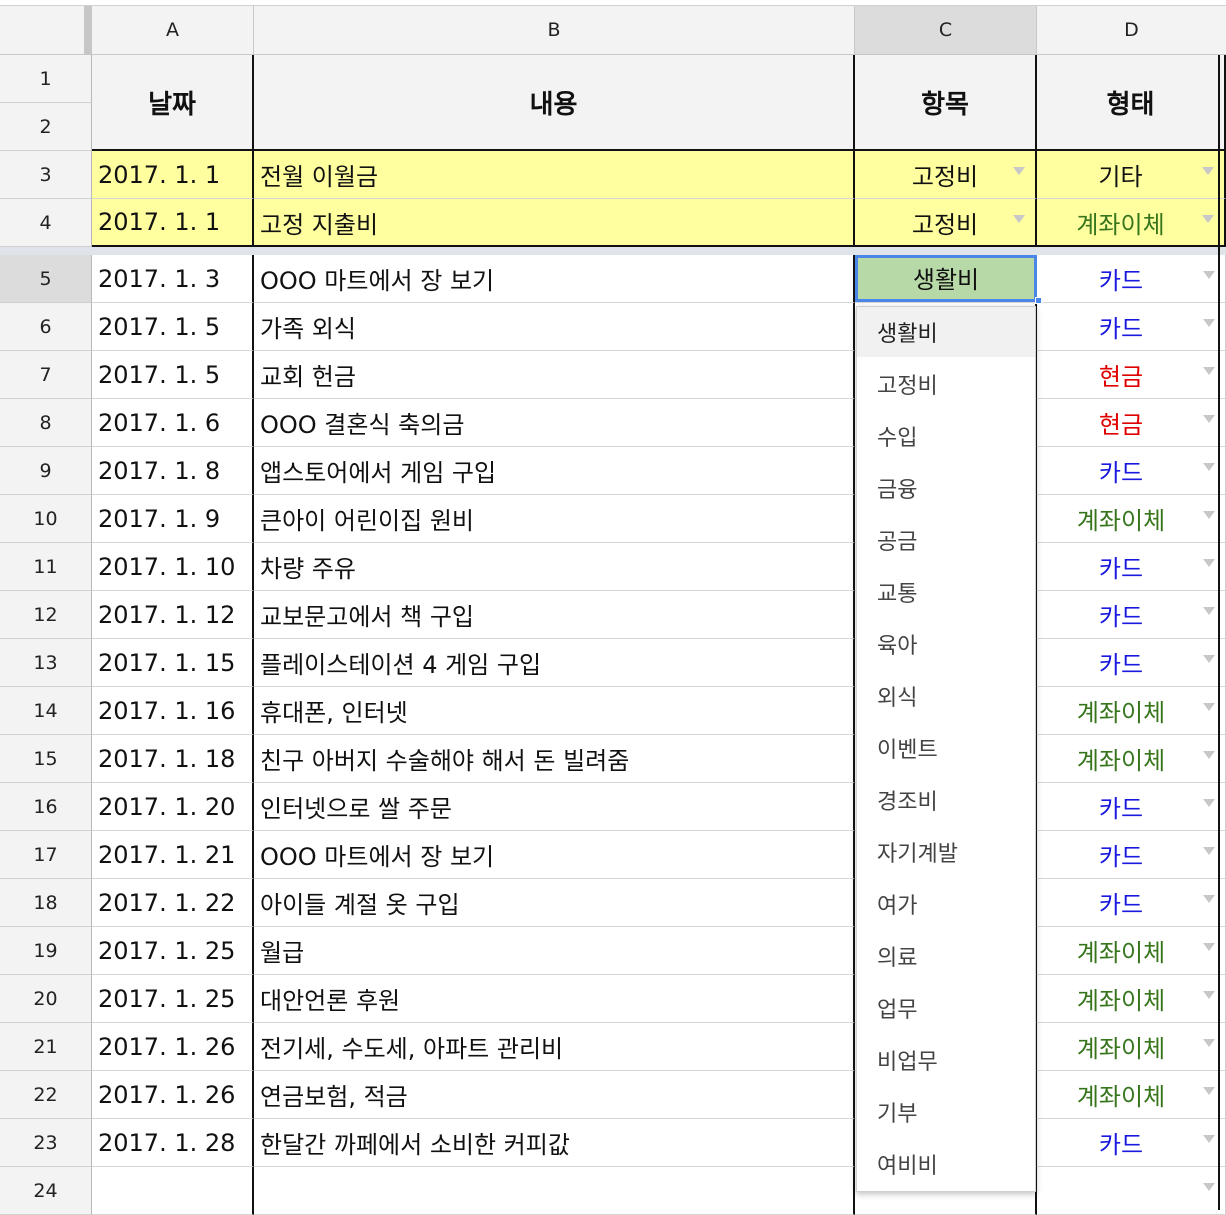 The width and height of the screenshot is (1226, 1215). I want to click on cell-category-4: 고정비, so click(946, 223).